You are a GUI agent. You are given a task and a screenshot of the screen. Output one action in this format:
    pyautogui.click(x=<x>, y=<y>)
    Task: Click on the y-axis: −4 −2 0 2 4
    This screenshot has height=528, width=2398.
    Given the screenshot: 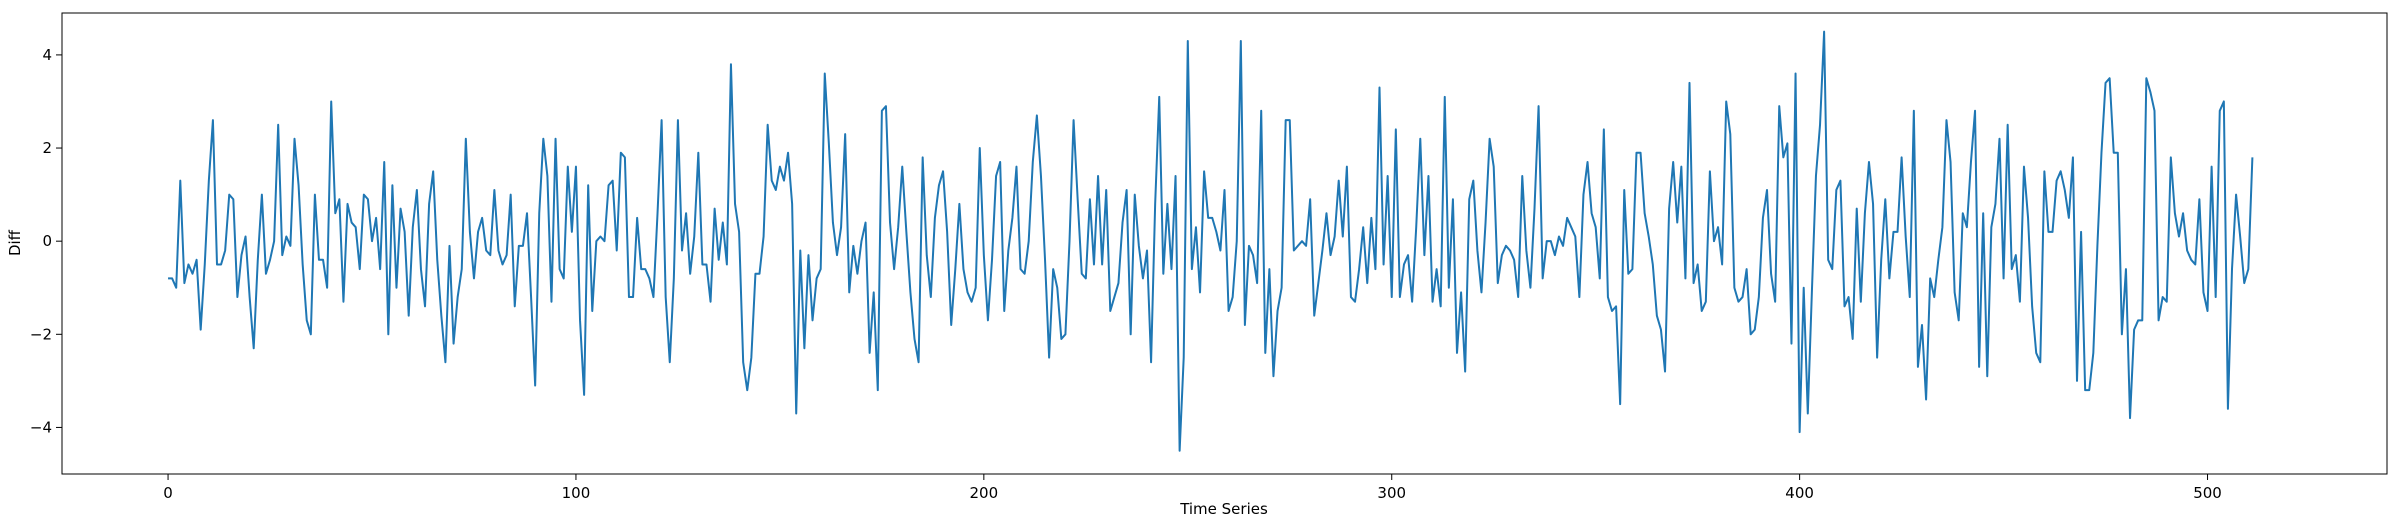 What is the action you would take?
    pyautogui.click(x=46, y=241)
    